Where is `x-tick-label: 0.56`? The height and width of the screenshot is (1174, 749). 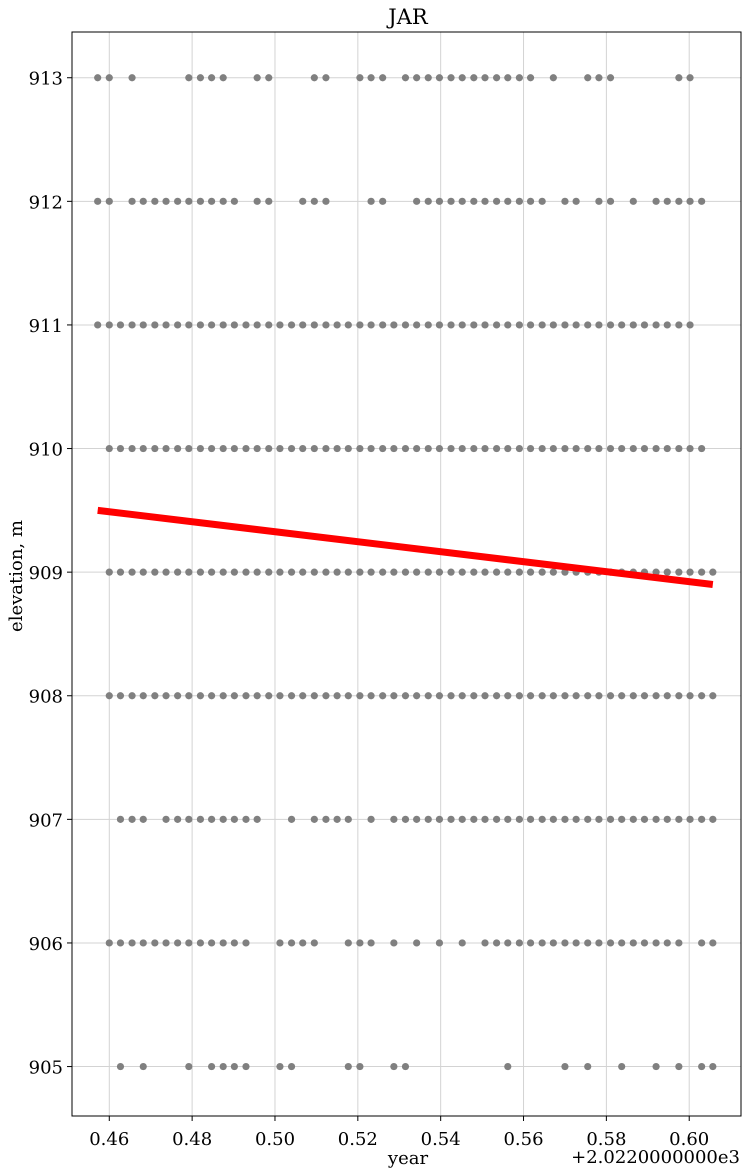
x-tick-label: 0.56 is located at coordinates (523, 1139).